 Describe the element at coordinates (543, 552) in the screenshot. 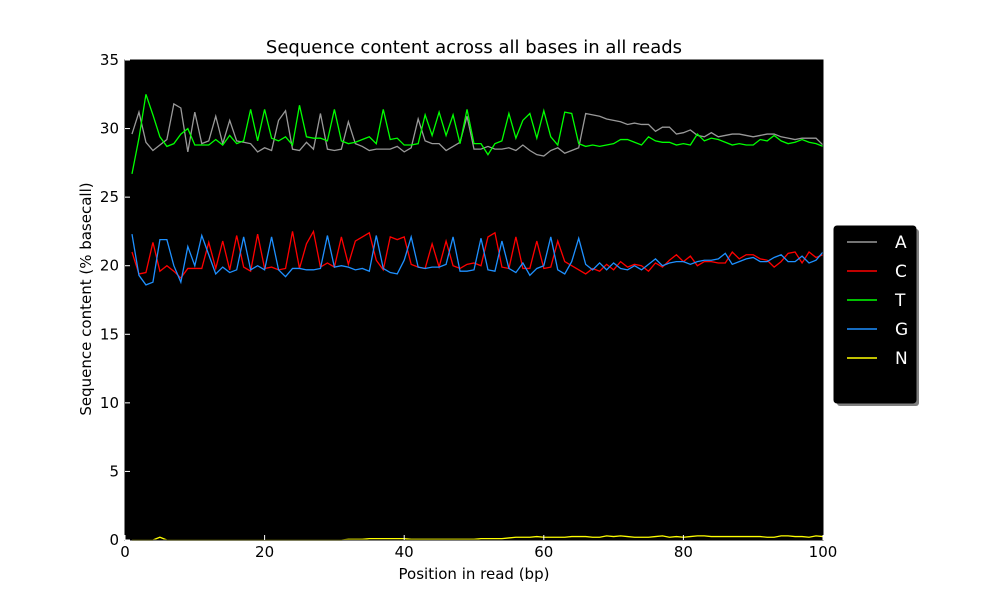

I see `x-tick-label: 60` at that location.